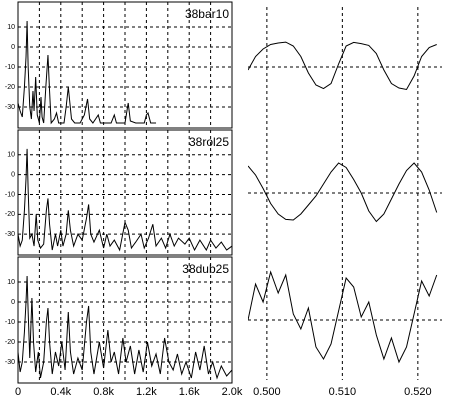 The height and width of the screenshot is (400, 450). Describe the element at coordinates (418, 392) in the screenshot. I see `x-tick-label: 0.520` at that location.